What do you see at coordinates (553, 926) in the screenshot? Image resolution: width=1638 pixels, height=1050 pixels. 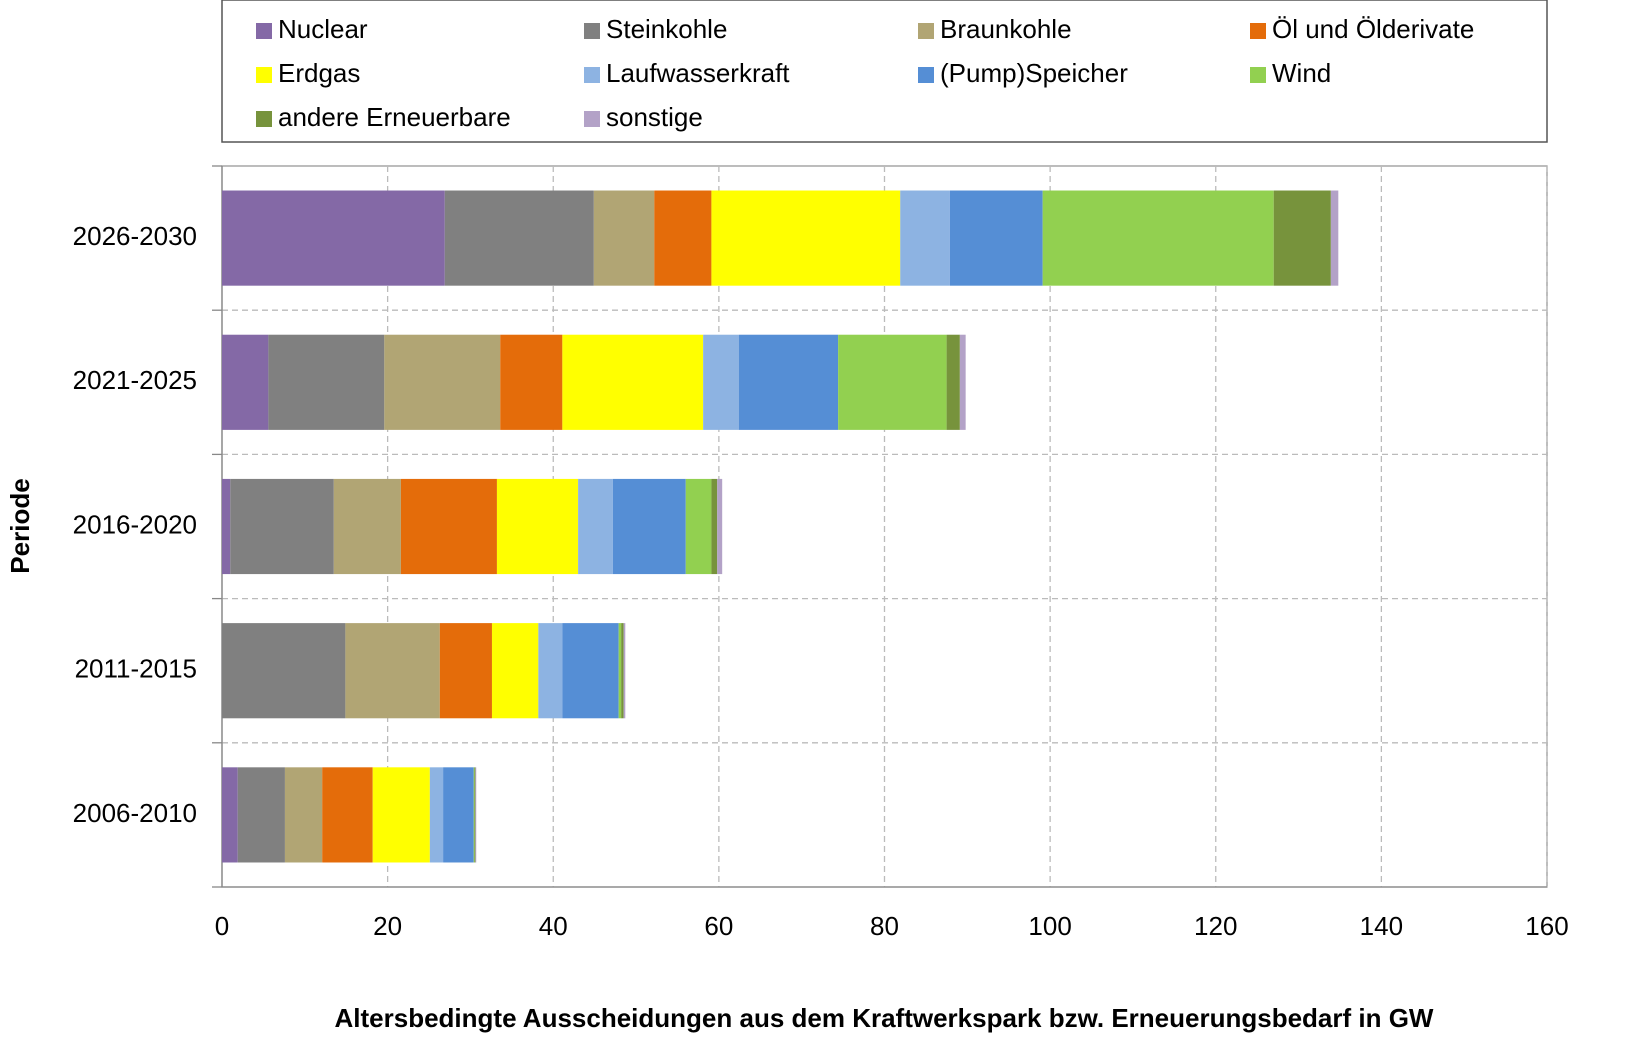 I see `x-tick-label: 40` at bounding box center [553, 926].